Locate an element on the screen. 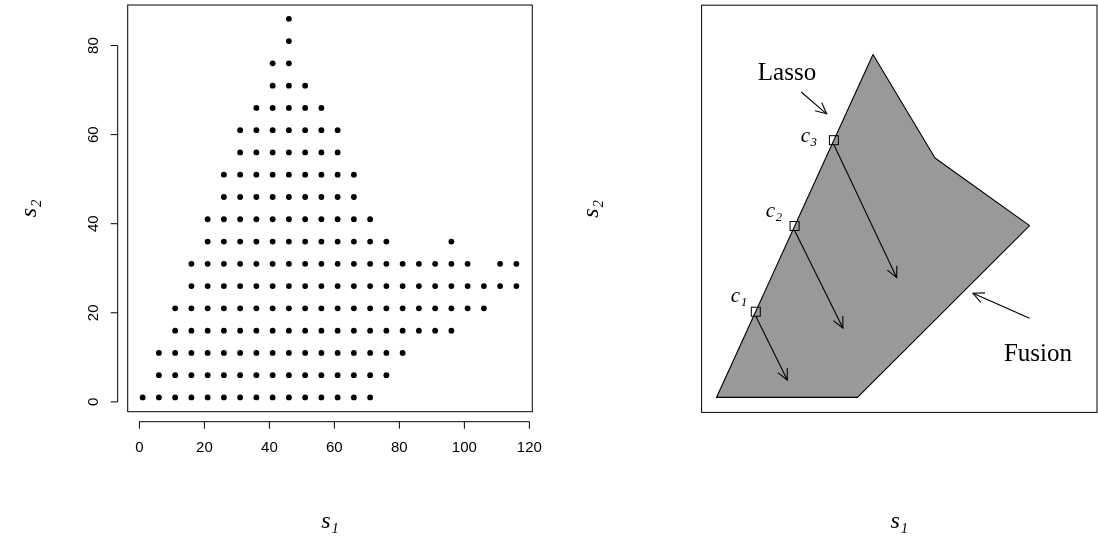  y-tick-label: 0 is located at coordinates (92, 402).